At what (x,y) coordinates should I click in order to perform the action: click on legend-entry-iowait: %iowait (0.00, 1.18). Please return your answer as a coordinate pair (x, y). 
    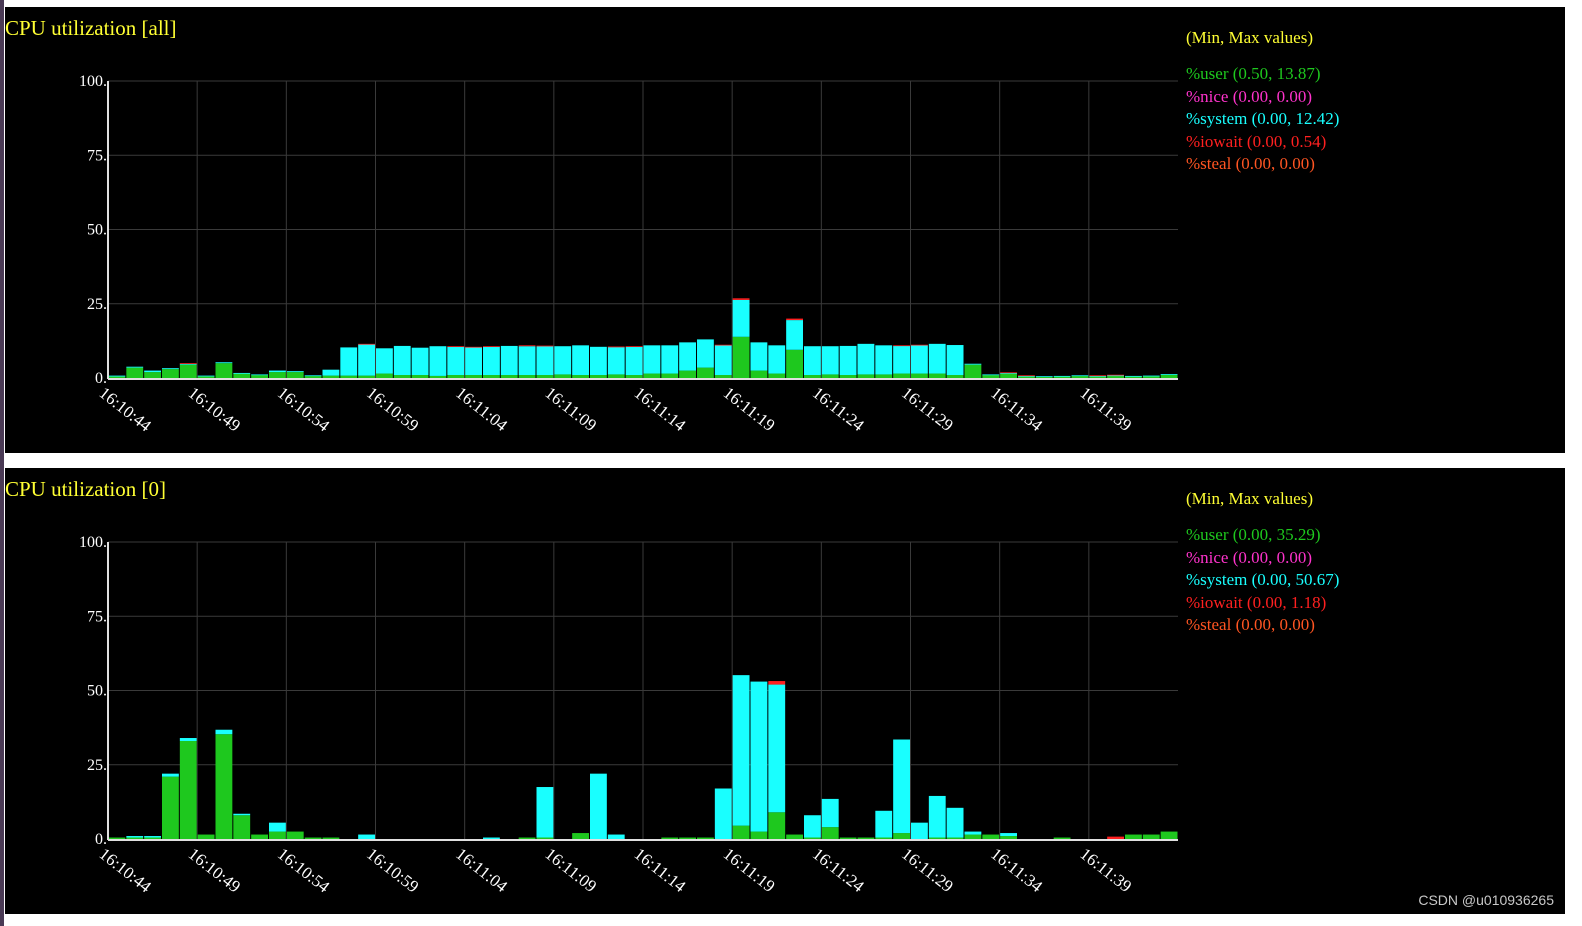
    Looking at the image, I should click on (1256, 602).